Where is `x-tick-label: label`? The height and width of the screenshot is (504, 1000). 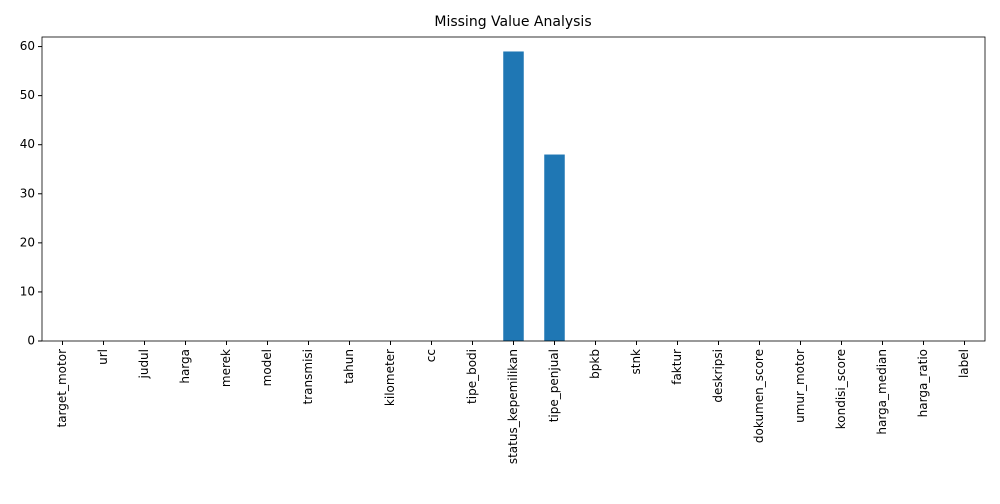 x-tick-label: label is located at coordinates (964, 363).